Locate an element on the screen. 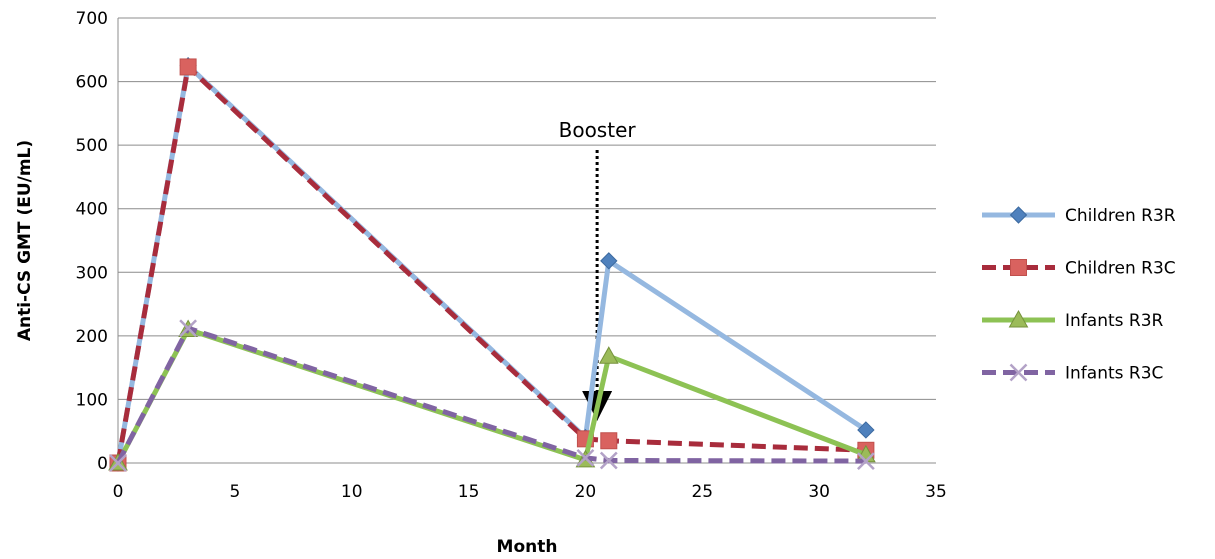  x-tick-label: 15 is located at coordinates (469, 492).